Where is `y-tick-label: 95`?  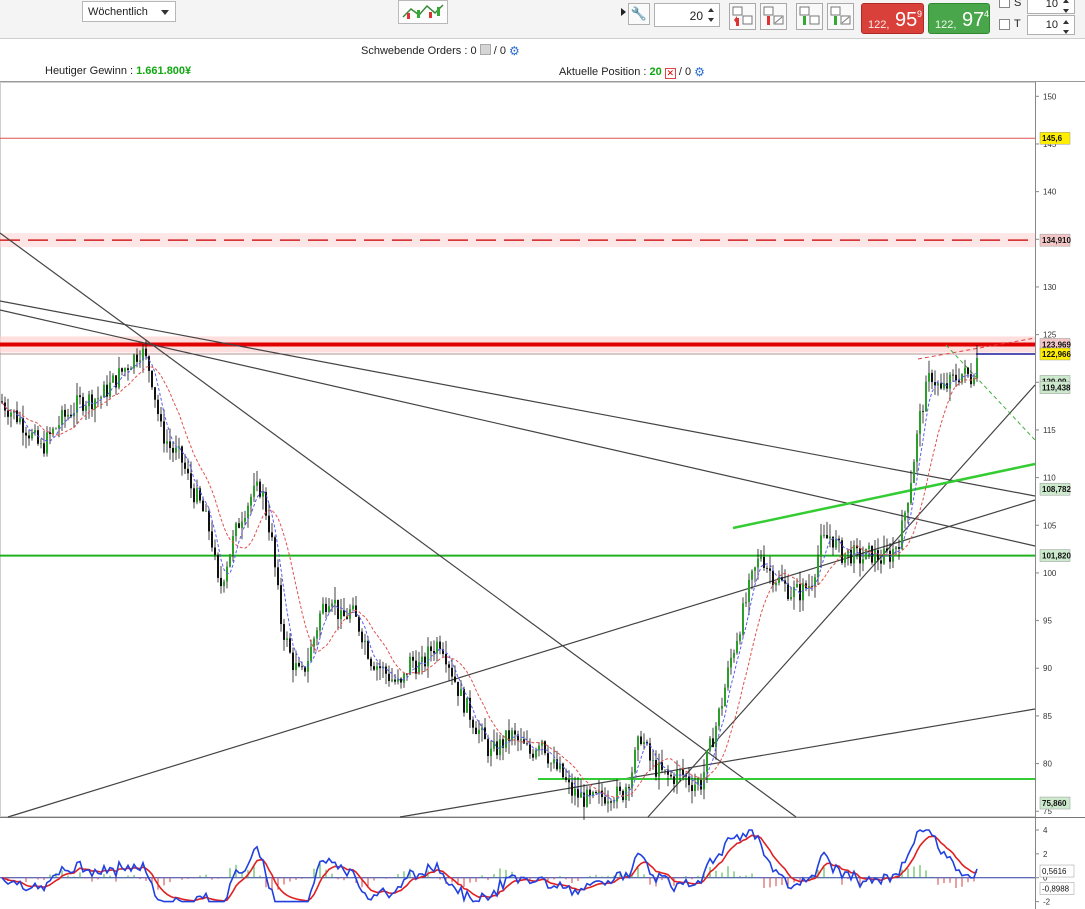 y-tick-label: 95 is located at coordinates (1047, 621).